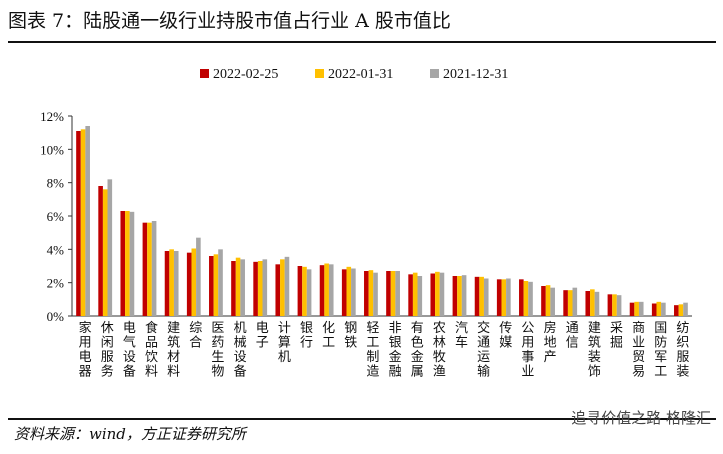 The image size is (723, 454). Describe the element at coordinates (527, 350) in the screenshot. I see `x-tick-label: 公用事业` at that location.